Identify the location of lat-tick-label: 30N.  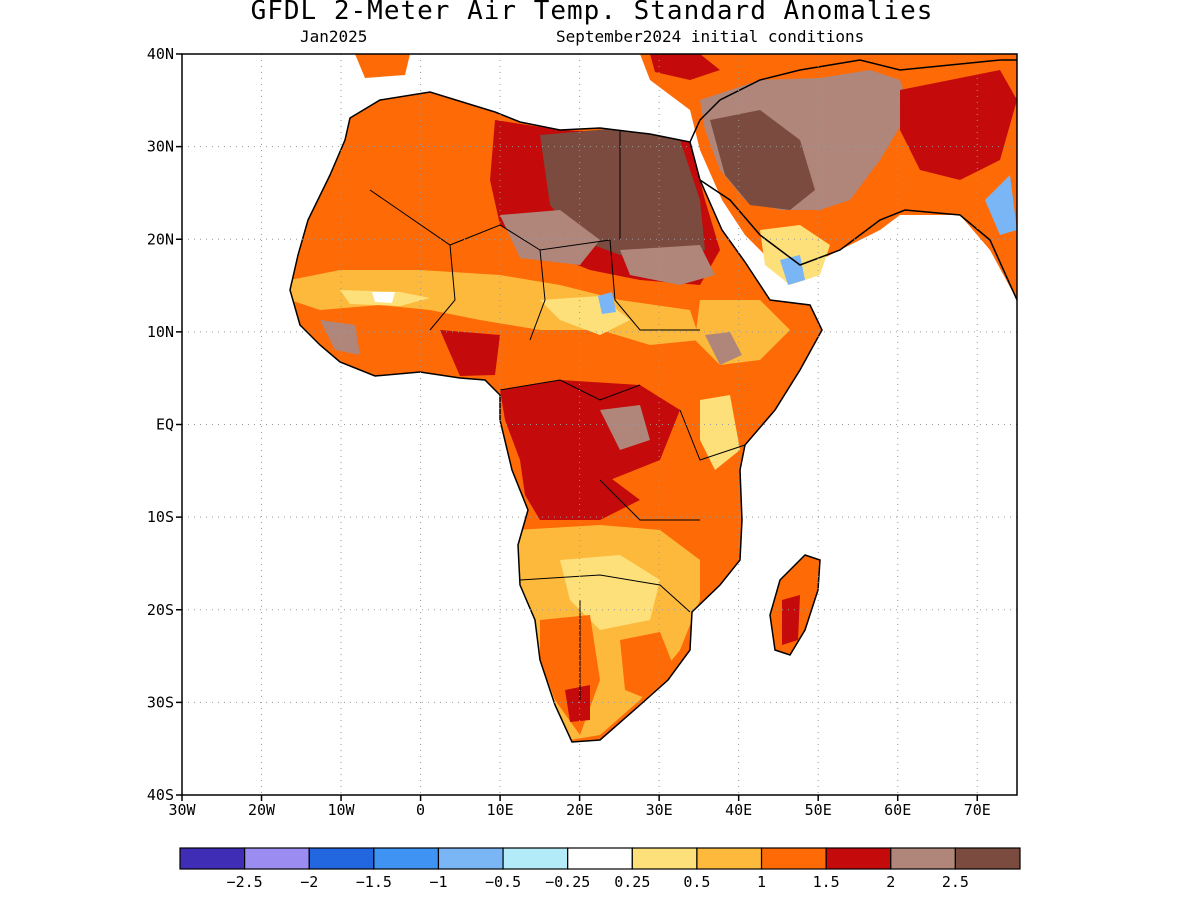
(160, 147).